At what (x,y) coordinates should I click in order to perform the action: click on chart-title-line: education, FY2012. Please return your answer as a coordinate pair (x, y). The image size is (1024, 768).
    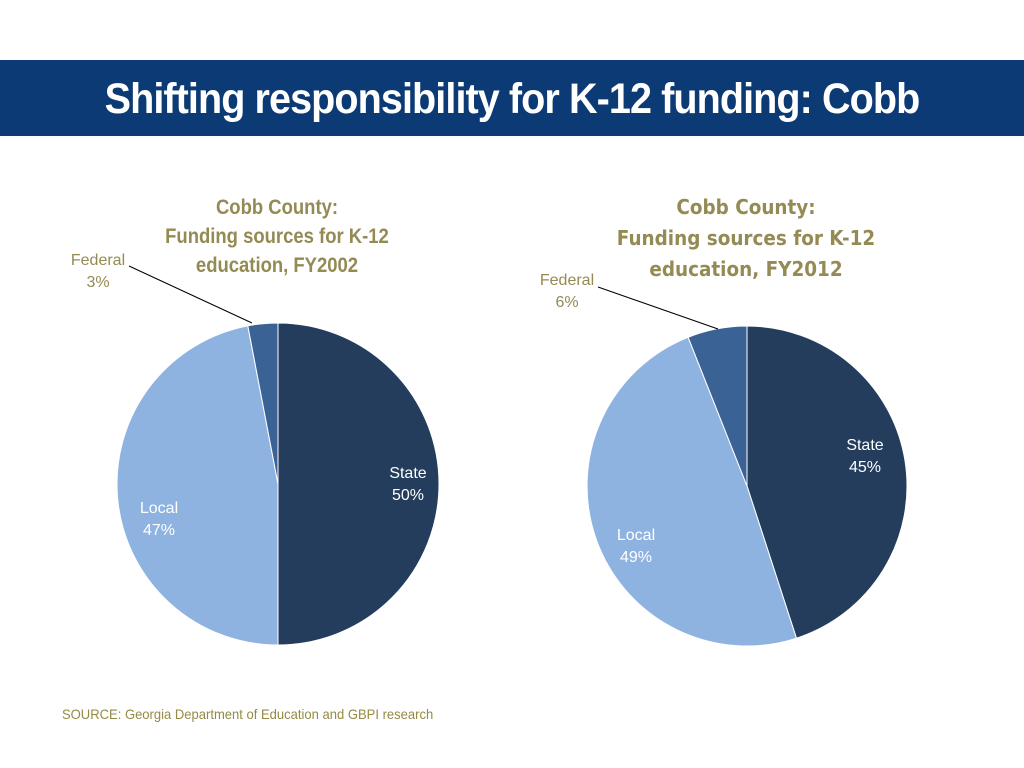
    Looking at the image, I should click on (745, 269).